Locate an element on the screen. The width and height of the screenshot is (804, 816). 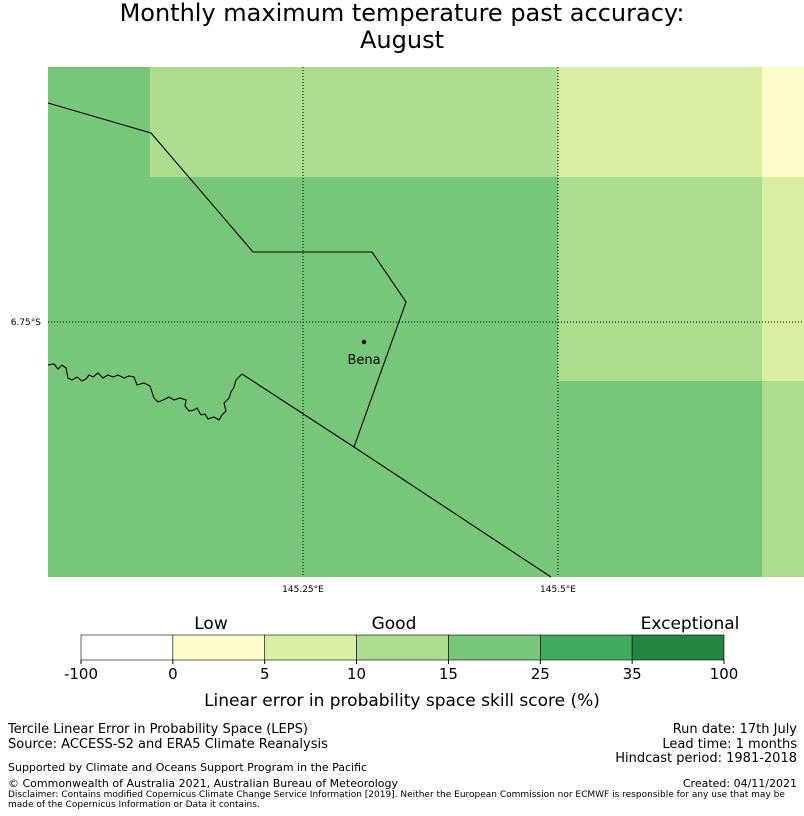
footer-hindcast: Hindcast period: 1981-2018 is located at coordinates (706, 758).